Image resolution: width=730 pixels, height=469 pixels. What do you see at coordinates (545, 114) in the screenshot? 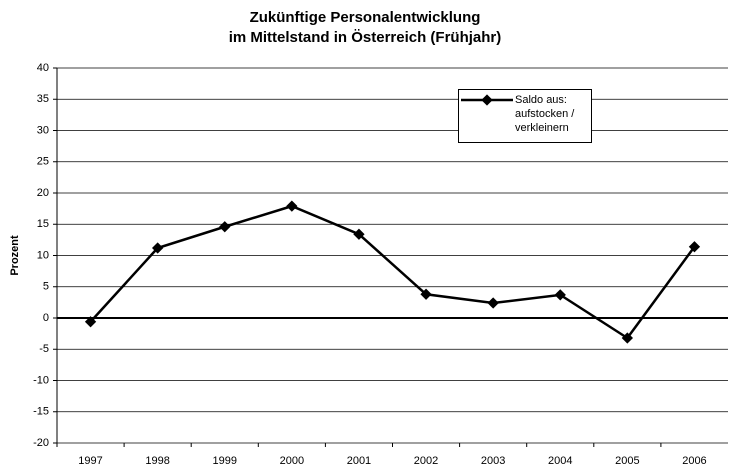
I see `legend-label: Saldo aus: aufstocken / verkleinern` at bounding box center [545, 114].